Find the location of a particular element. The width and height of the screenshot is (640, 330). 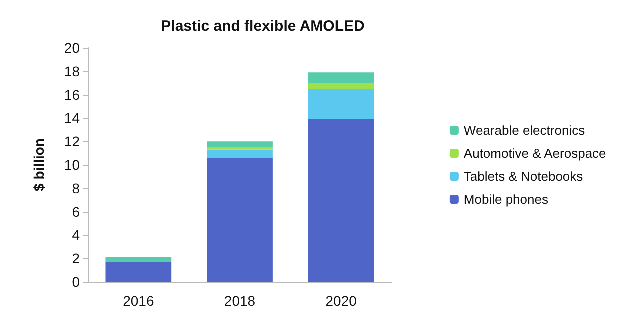

legend-label: Mobile phones is located at coordinates (506, 199).